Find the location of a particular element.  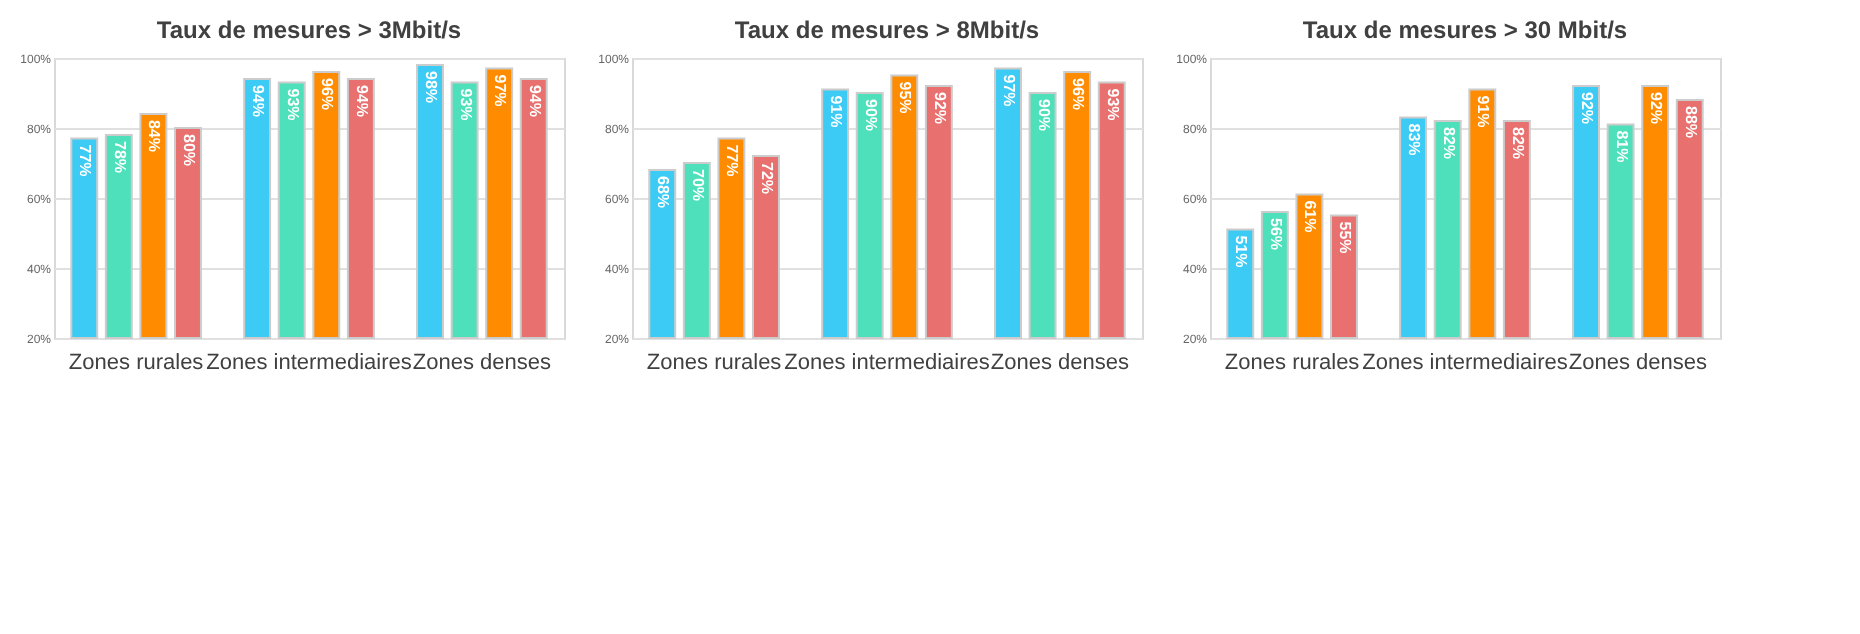

data-label: 56% is located at coordinates (1275, 234).